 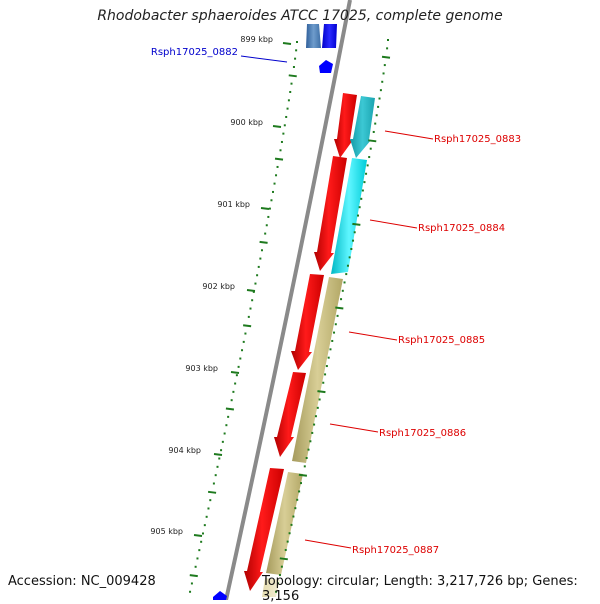 What do you see at coordinates (441, 340) in the screenshot?
I see `gene-label: Rsph17025_0885` at bounding box center [441, 340].